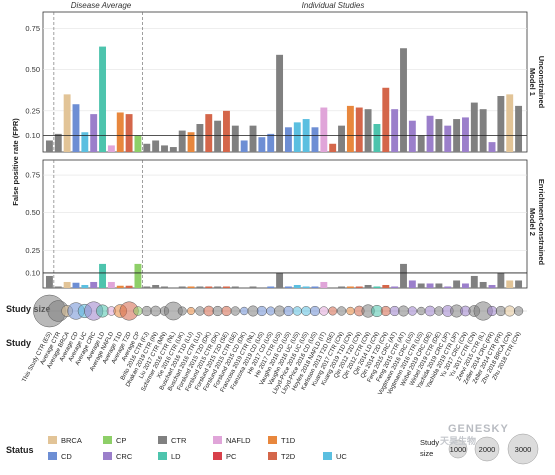 Image resolution: width=555 pixels, height=475 pixels. Describe the element at coordinates (197, 448) in the screenshot. I see `status-legend: BRCA CP CTR NAFLD T1D CD CRC LD PC T2D UC` at that location.